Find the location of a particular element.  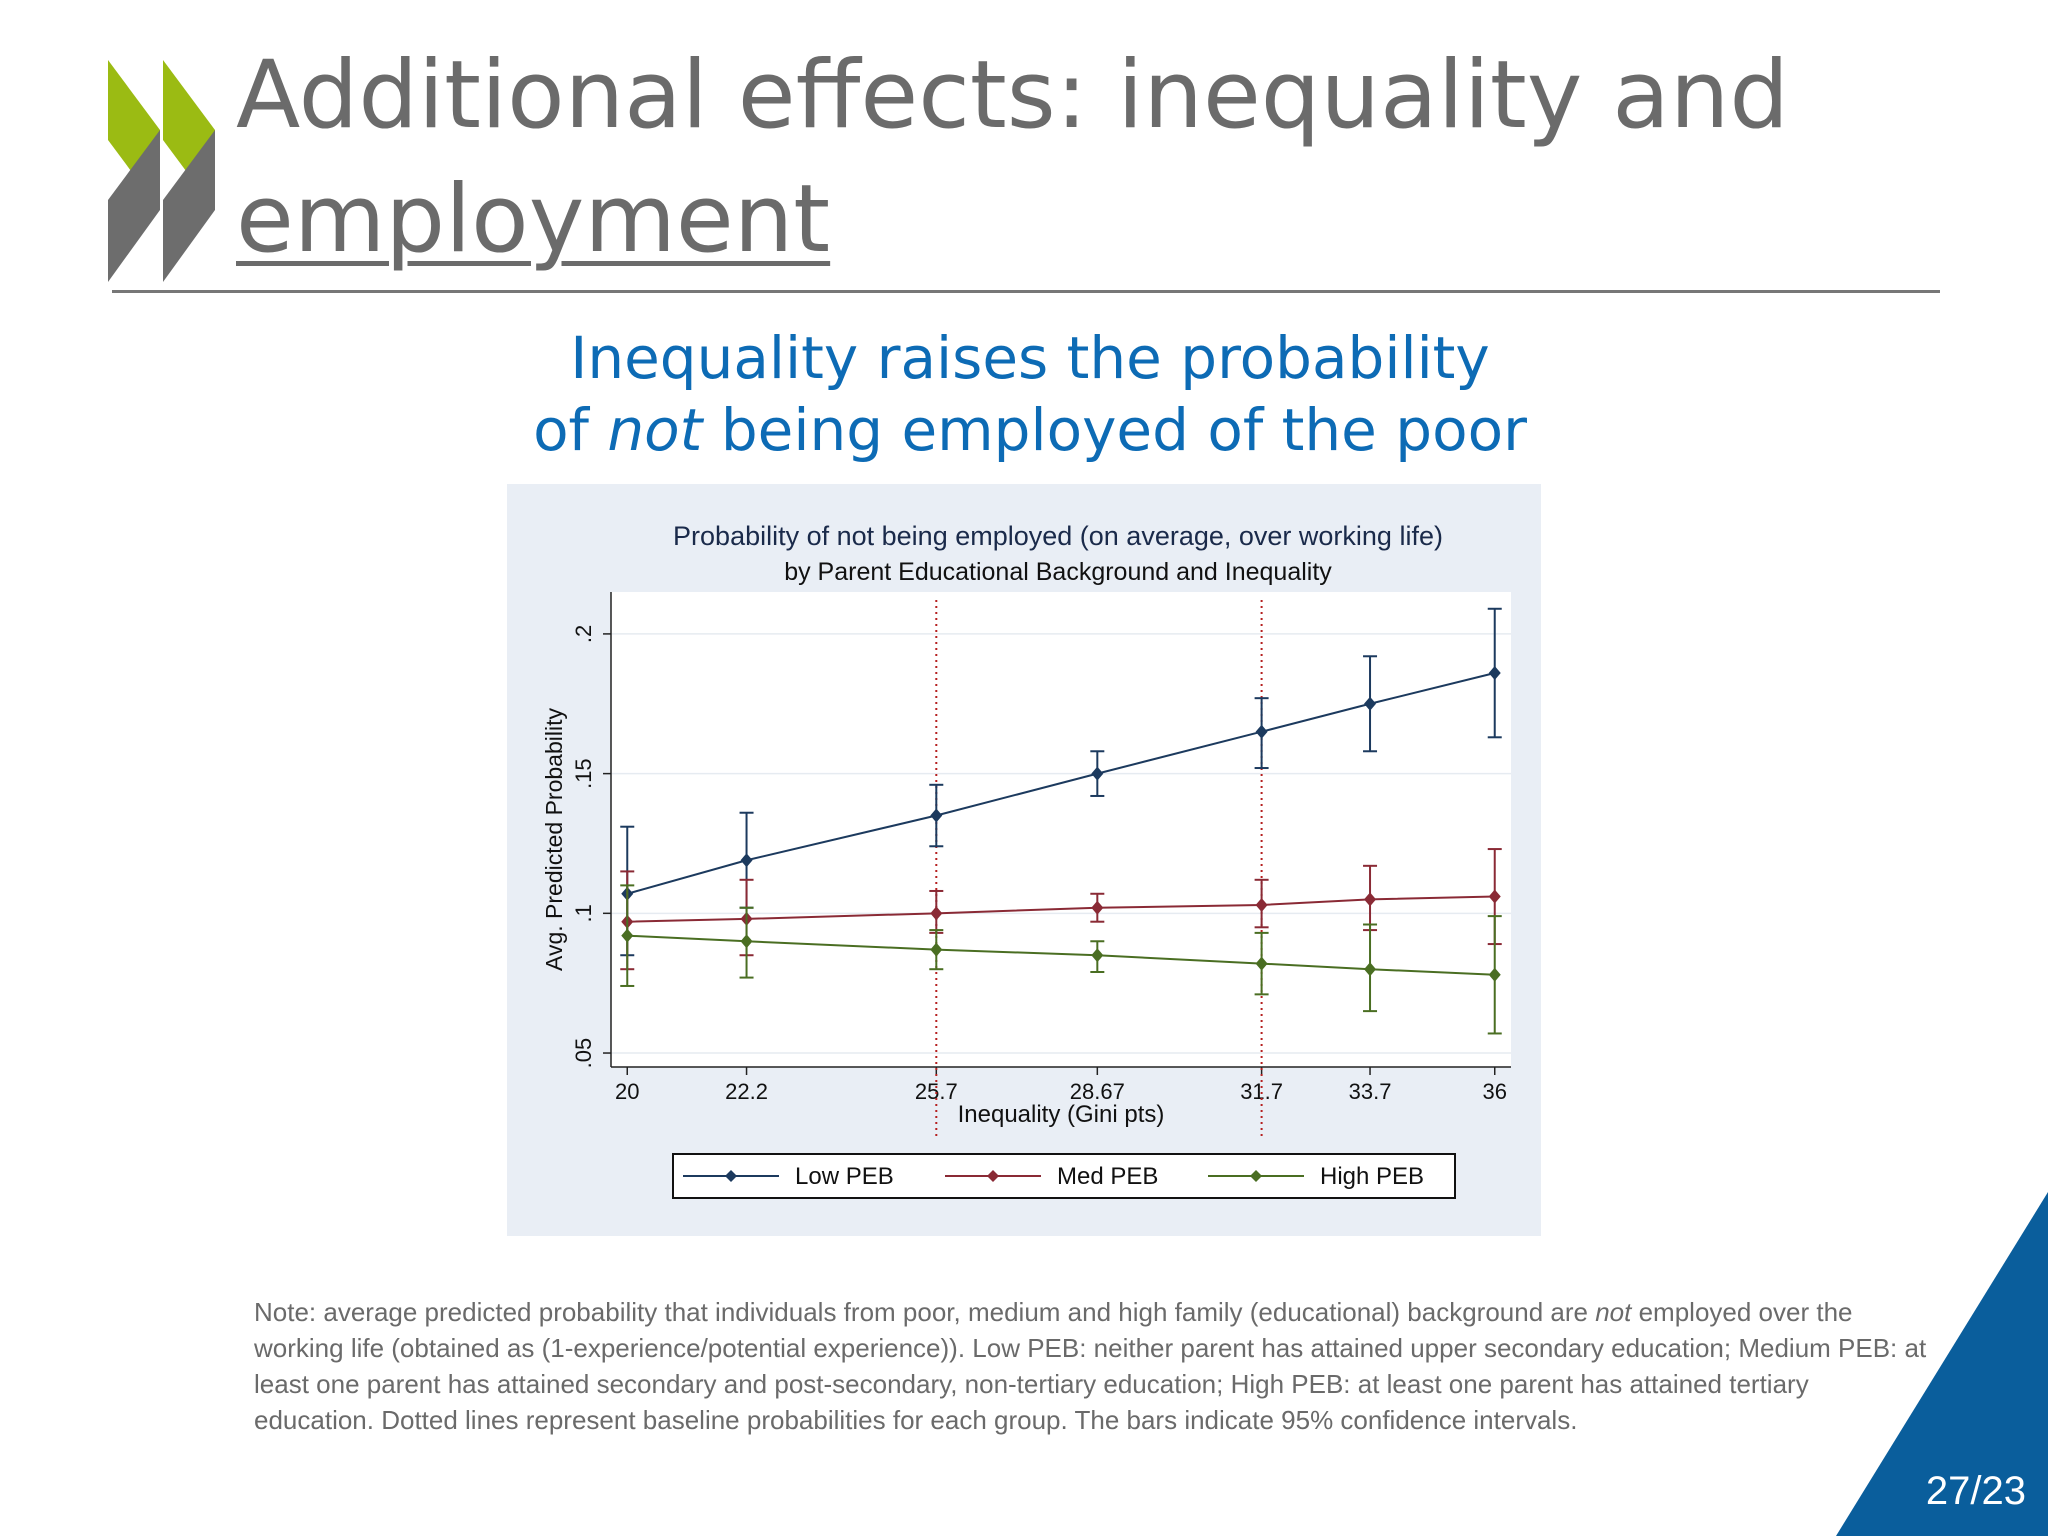

legend-label: Low PEB is located at coordinates (844, 1176).